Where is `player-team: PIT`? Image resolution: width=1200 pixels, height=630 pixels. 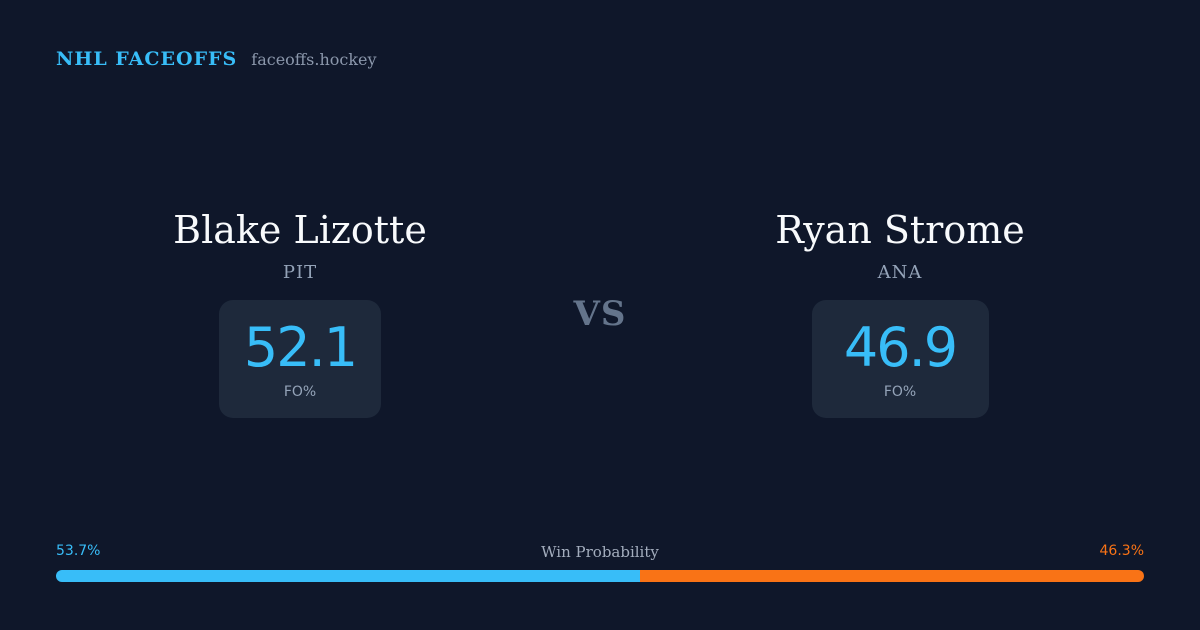 player-team: PIT is located at coordinates (300, 272).